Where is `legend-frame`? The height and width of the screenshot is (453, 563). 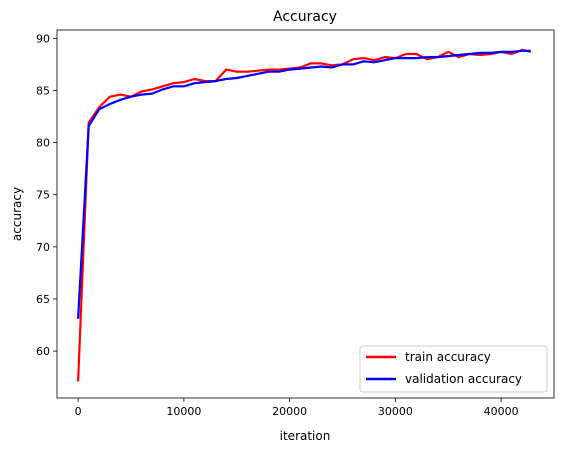 legend-frame is located at coordinates (453, 369).